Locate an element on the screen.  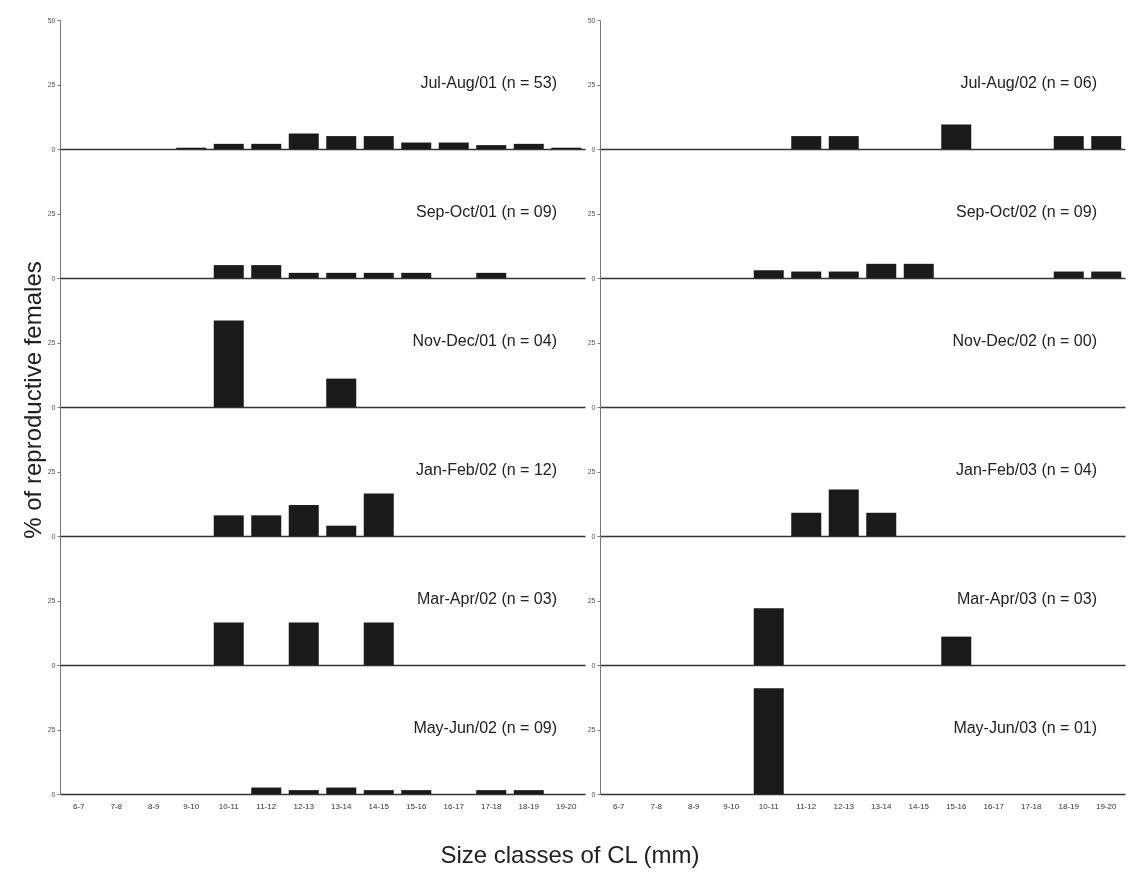
annotation: Nov-Dec/01 (n = 04) is located at coordinates (484, 340).